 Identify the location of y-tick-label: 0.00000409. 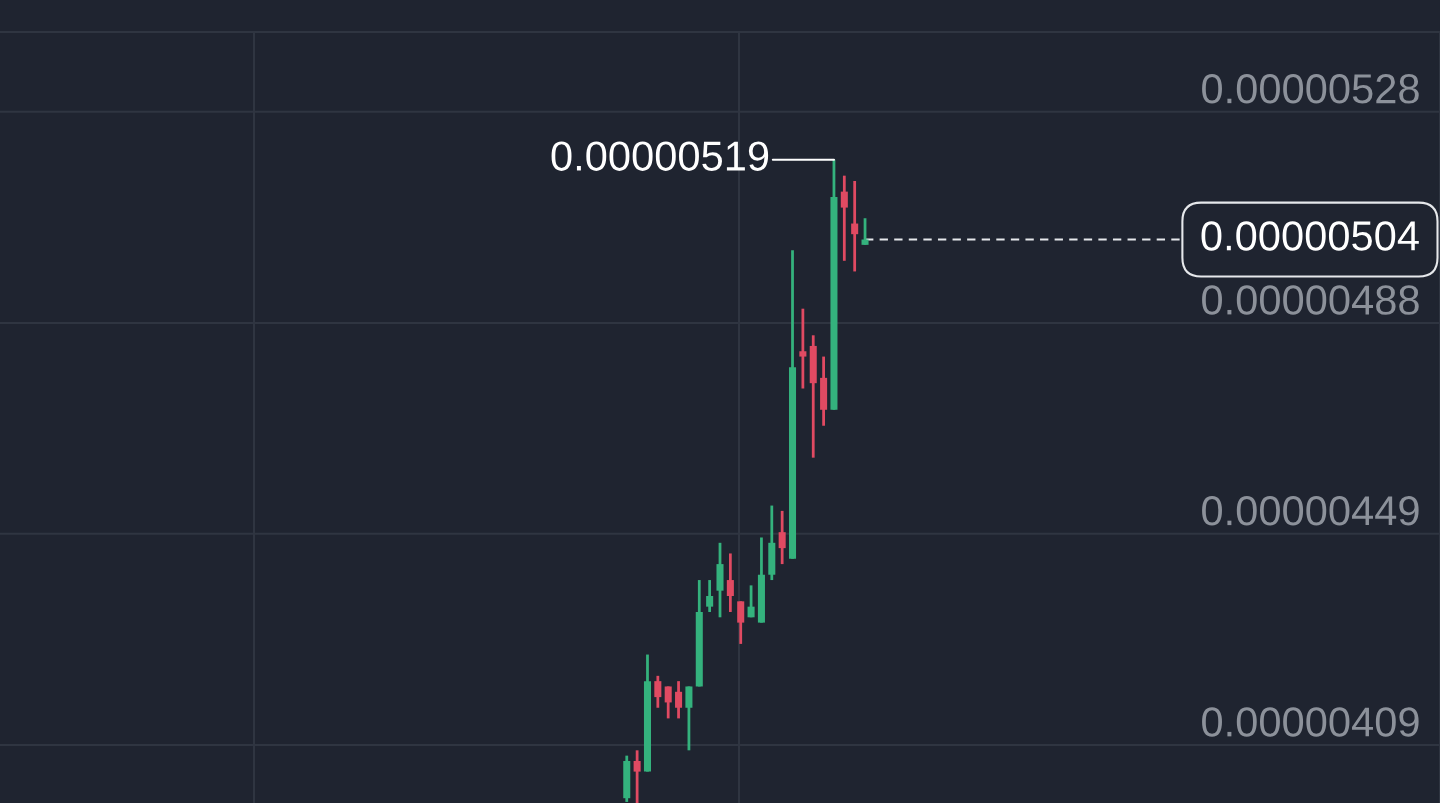
(1310, 722).